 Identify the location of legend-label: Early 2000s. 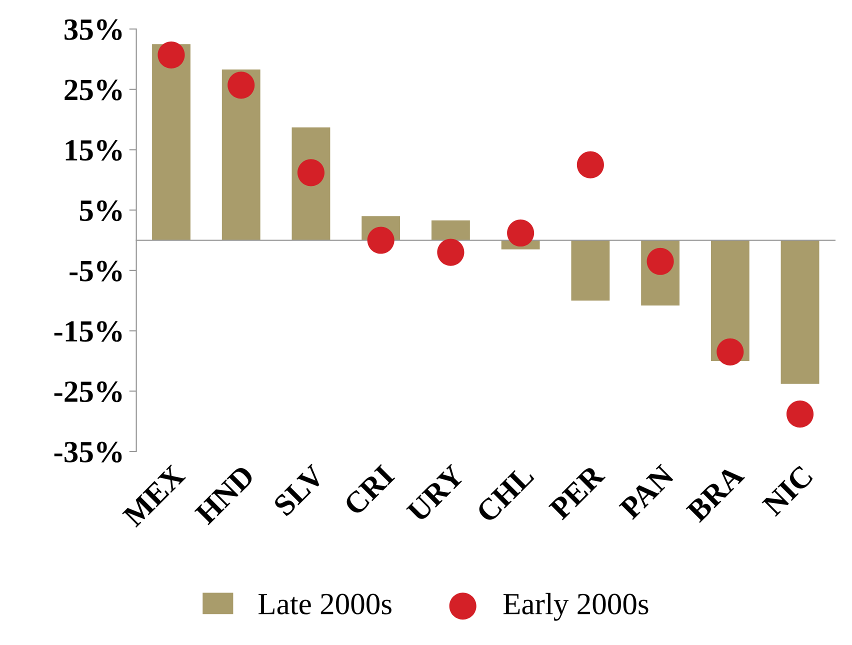
(575, 606).